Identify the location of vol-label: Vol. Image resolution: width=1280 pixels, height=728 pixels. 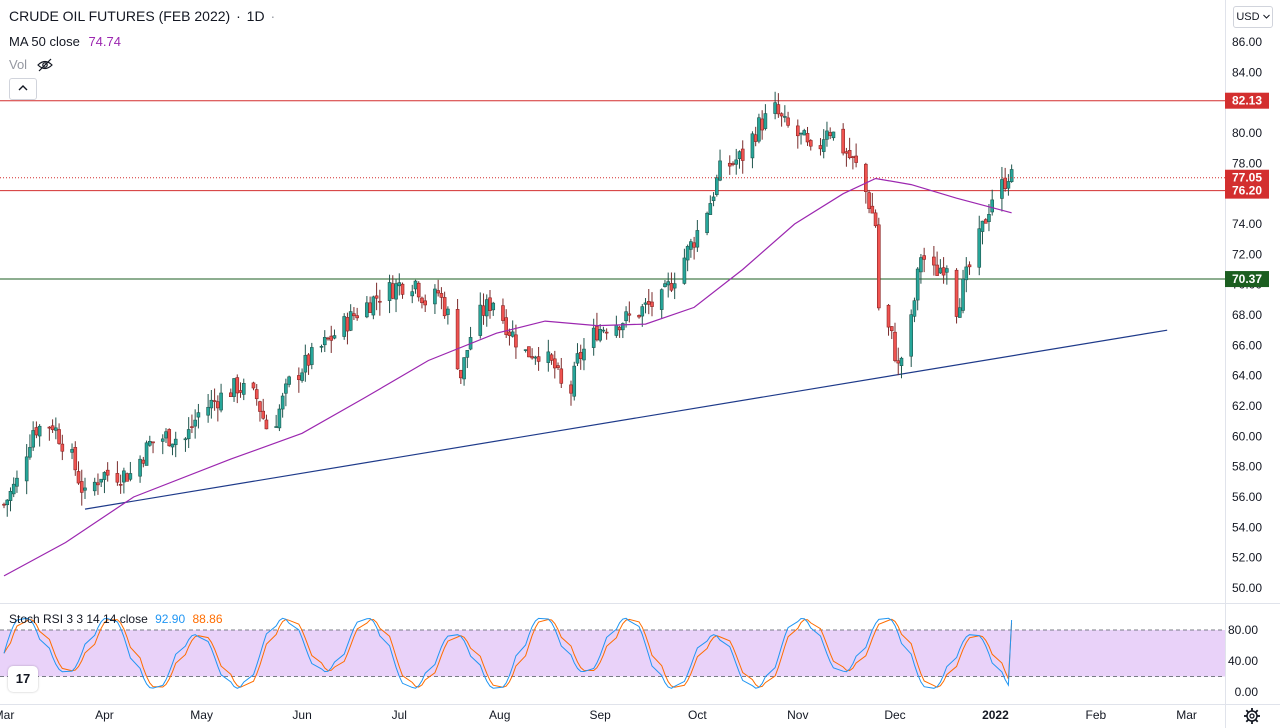
(18, 64).